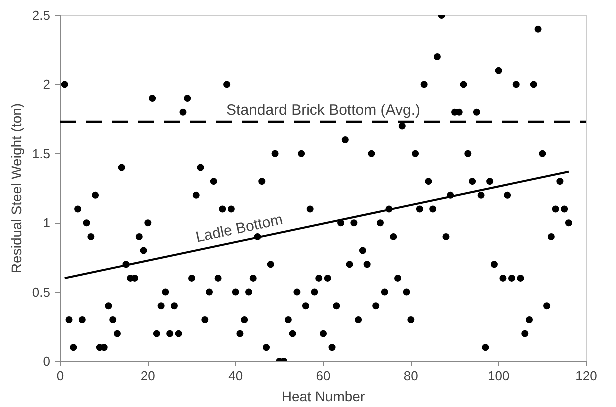  I want to click on y-axis-title: Residual Steel Weight (ton), so click(16, 188).